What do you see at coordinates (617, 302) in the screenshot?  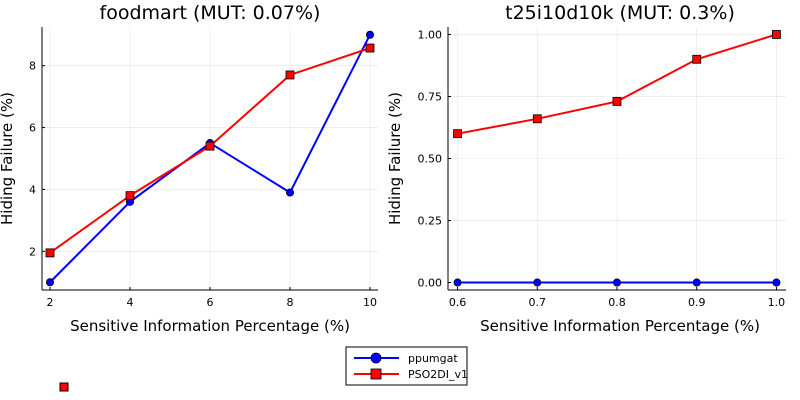 I see `x-tick-label: 0.8` at bounding box center [617, 302].